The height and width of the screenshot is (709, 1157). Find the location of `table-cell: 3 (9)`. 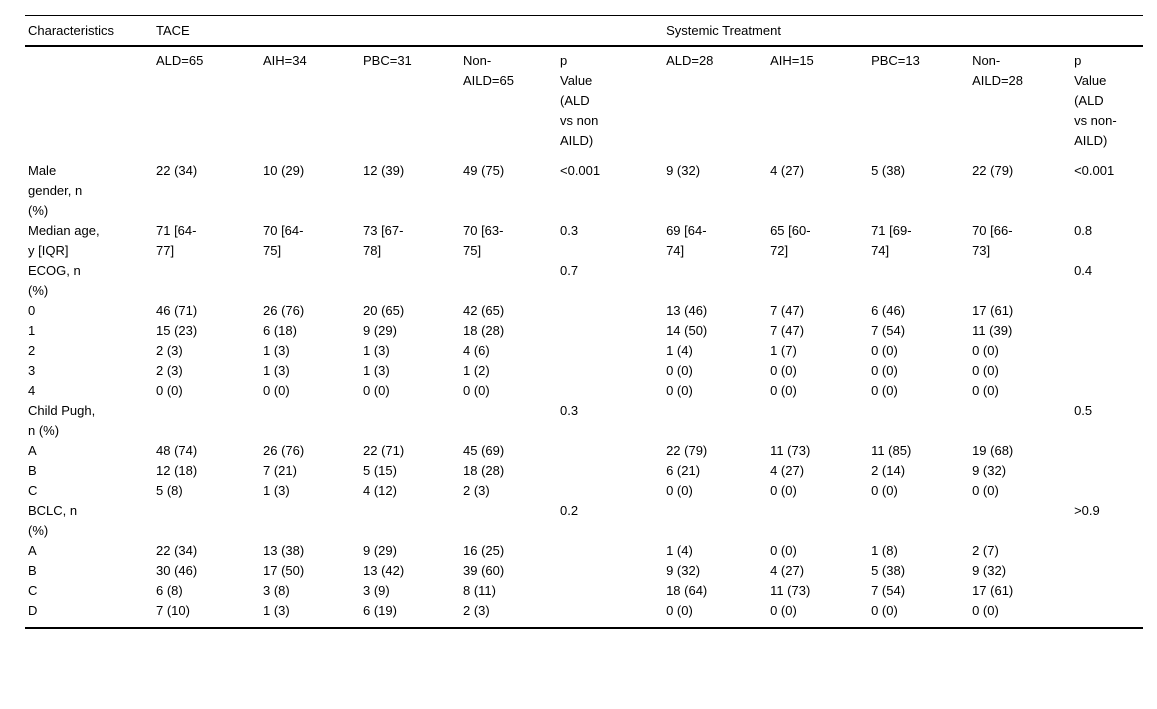

table-cell: 3 (9) is located at coordinates (376, 590).